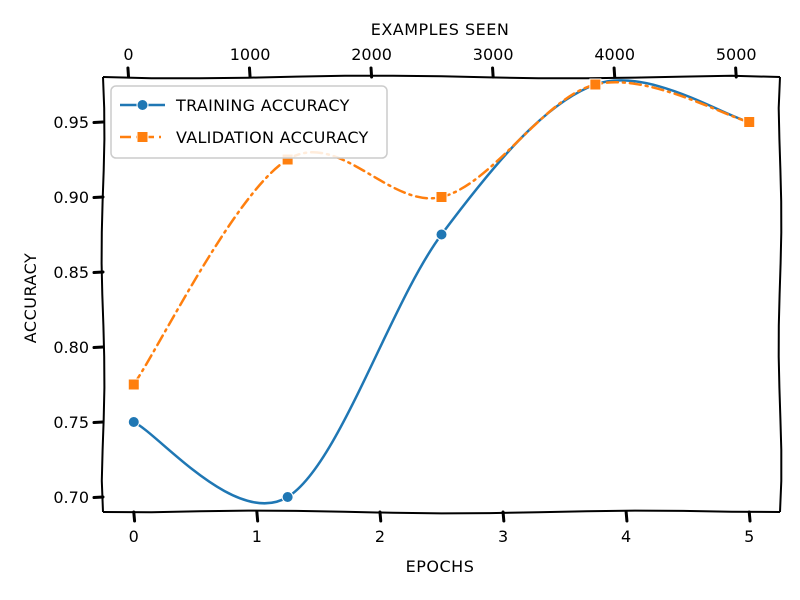 This screenshot has width=800, height=600. Describe the element at coordinates (736, 54) in the screenshot. I see `top-x-tick-label: 5000` at that location.